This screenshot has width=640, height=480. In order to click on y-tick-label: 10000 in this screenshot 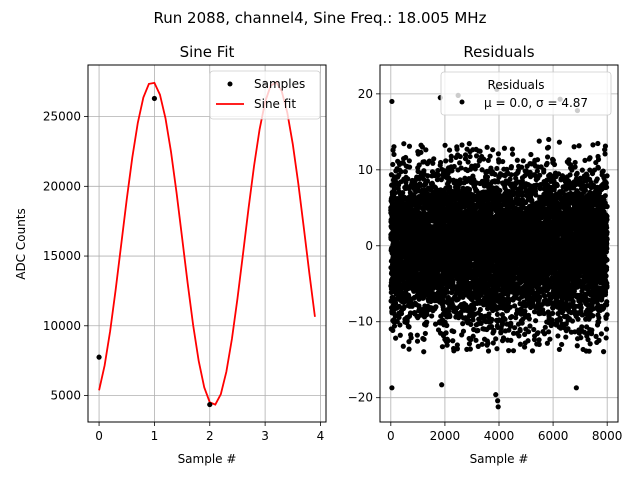, I will do `click(62, 326)`.